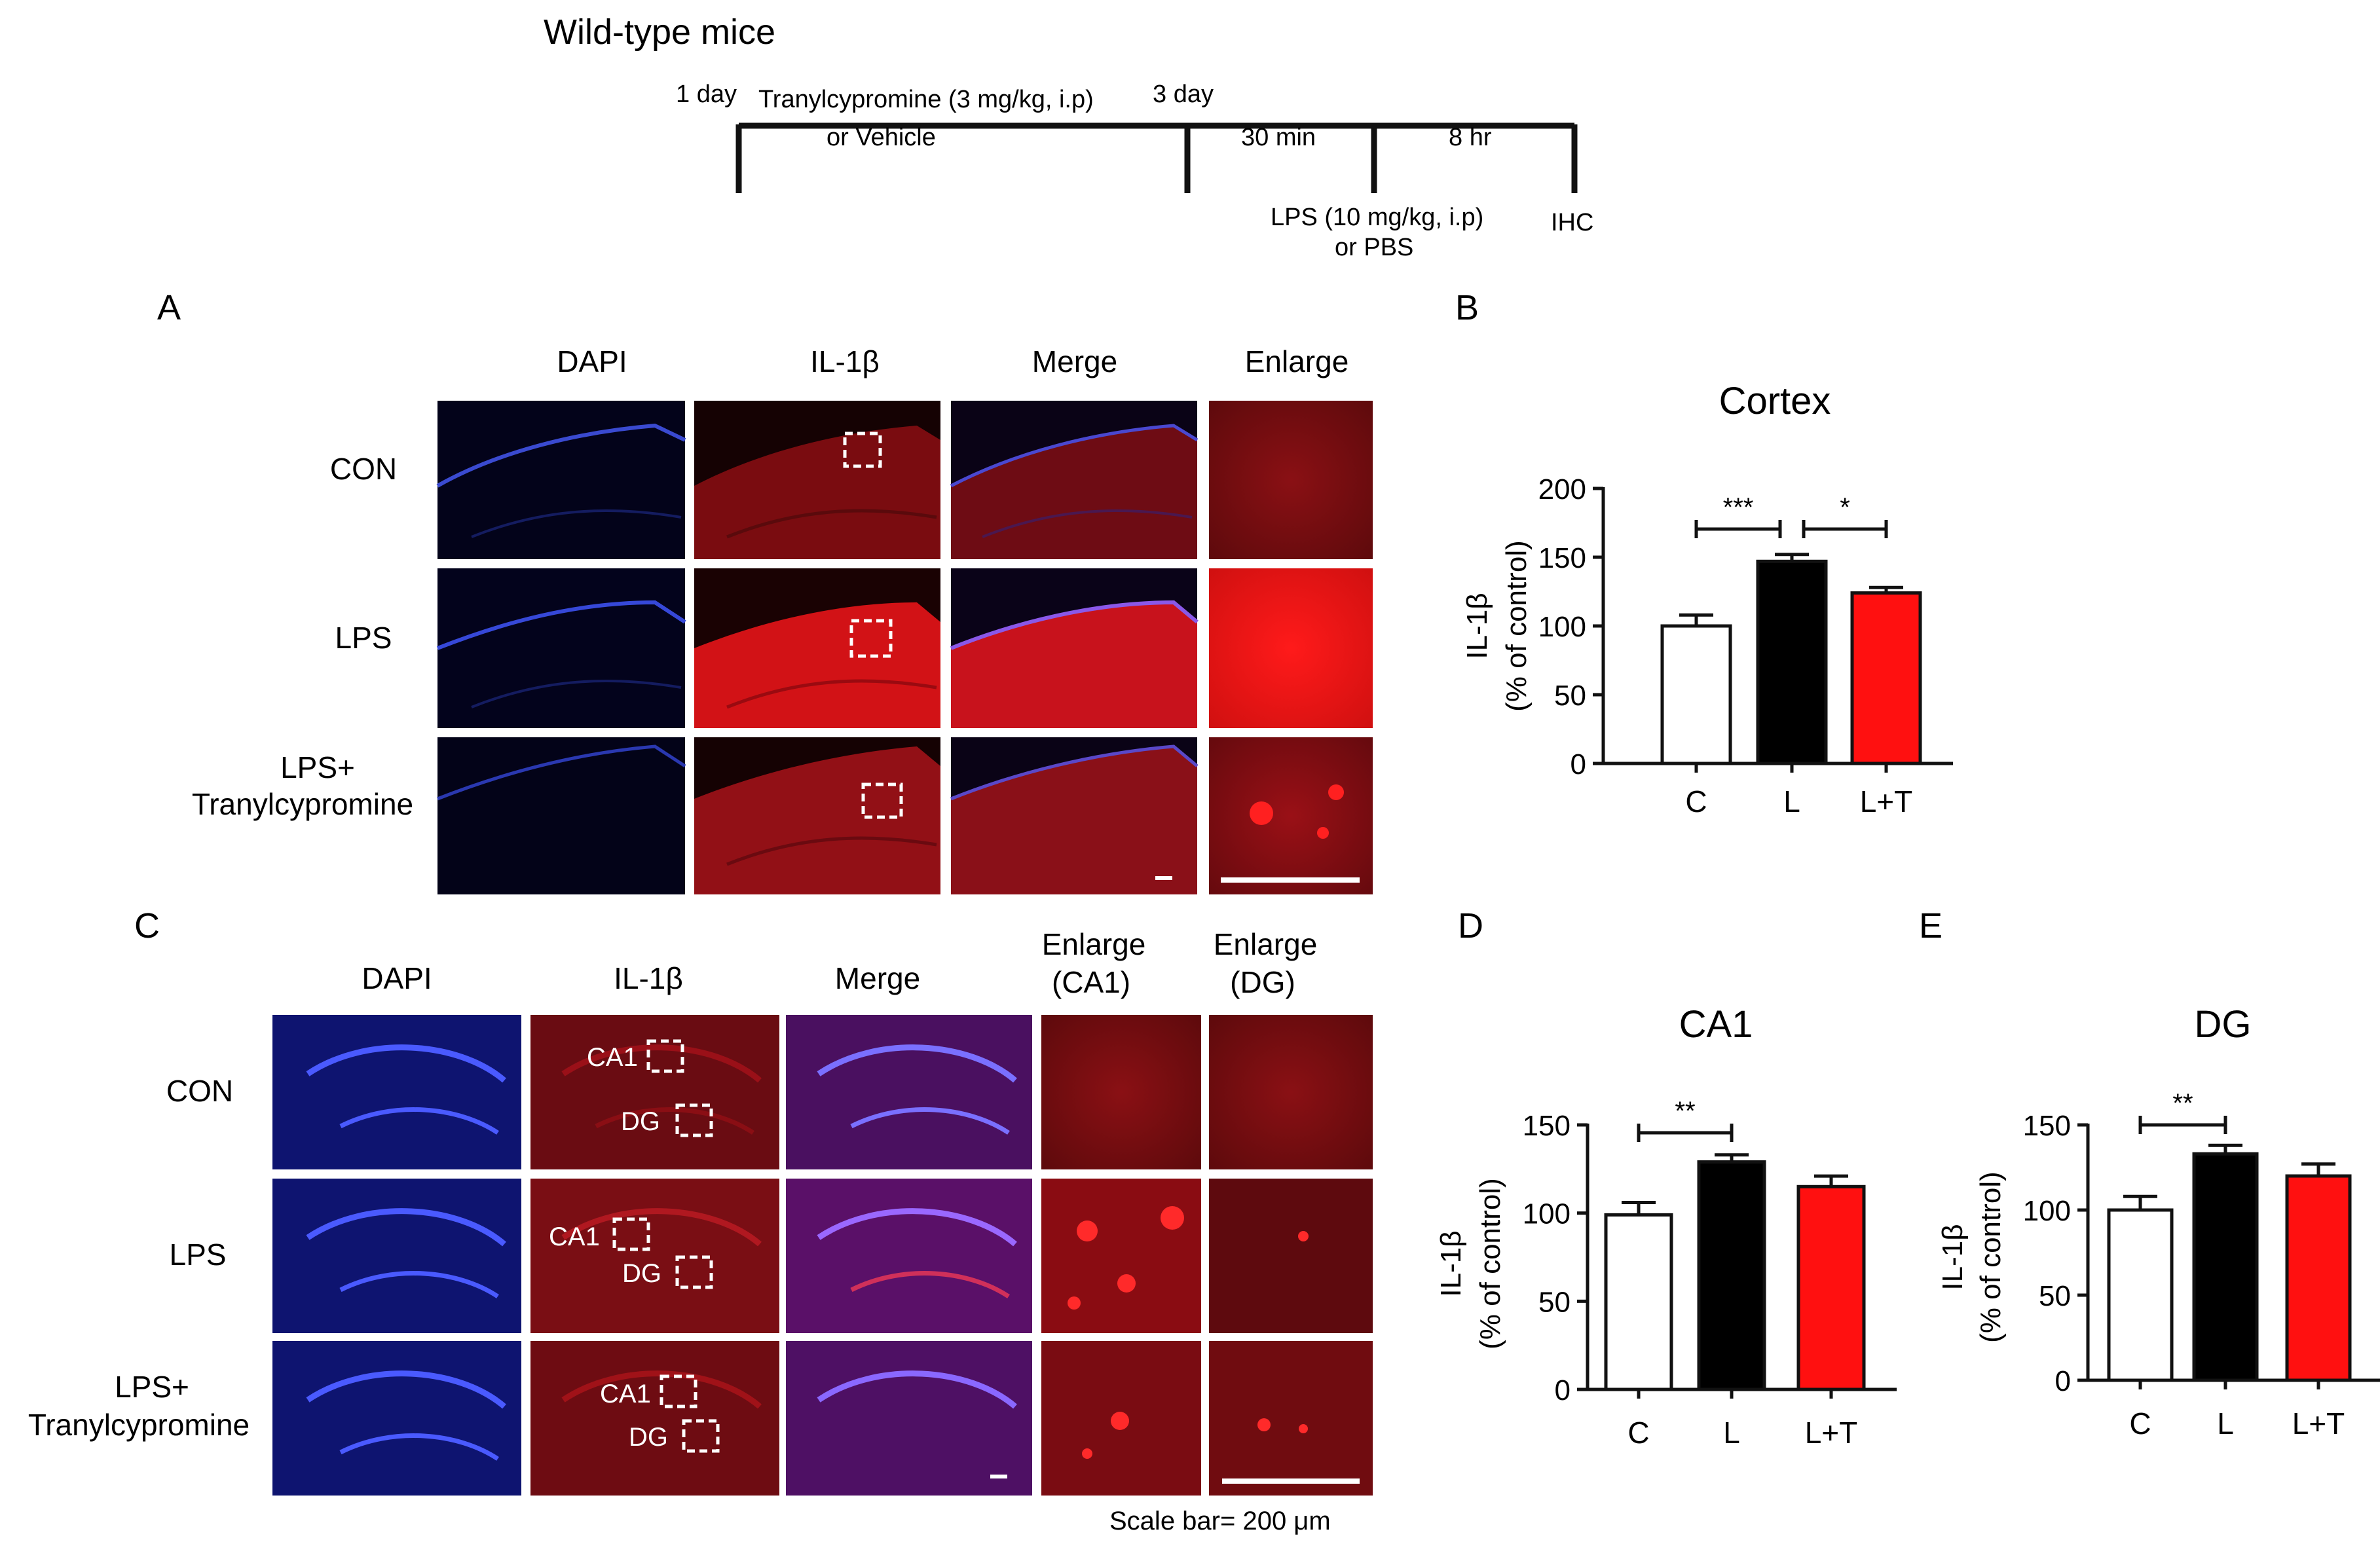 The height and width of the screenshot is (1542, 2380). Describe the element at coordinates (574, 1236) in the screenshot. I see `panel-c-lps-roi-ca1-label: CA1` at that location.